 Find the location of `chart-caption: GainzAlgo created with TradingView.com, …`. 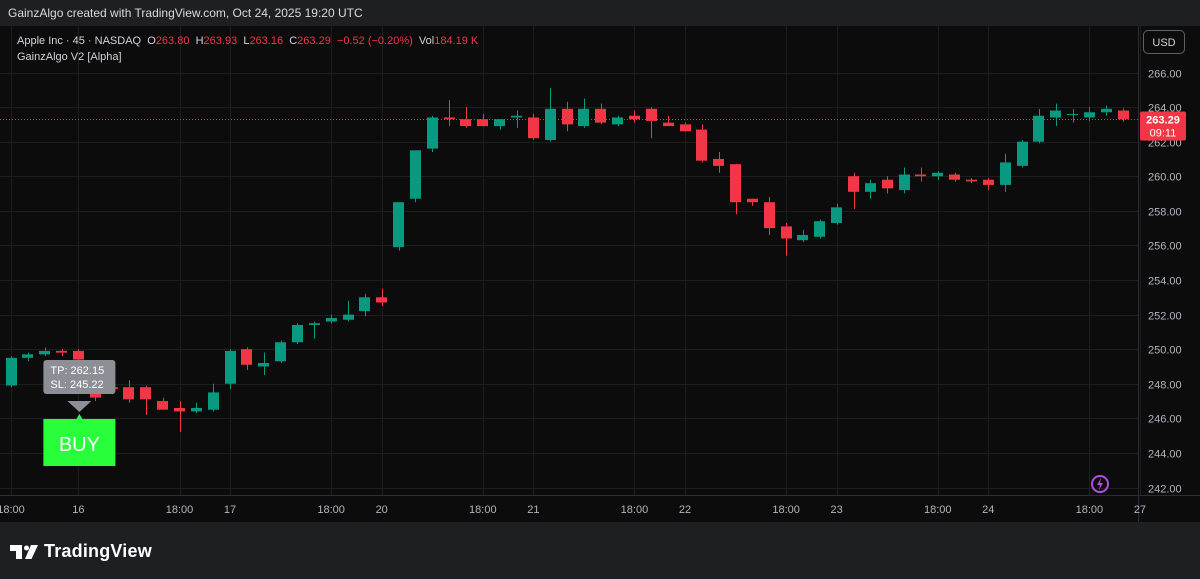

chart-caption: GainzAlgo created with TradingView.com, … is located at coordinates (600, 13).